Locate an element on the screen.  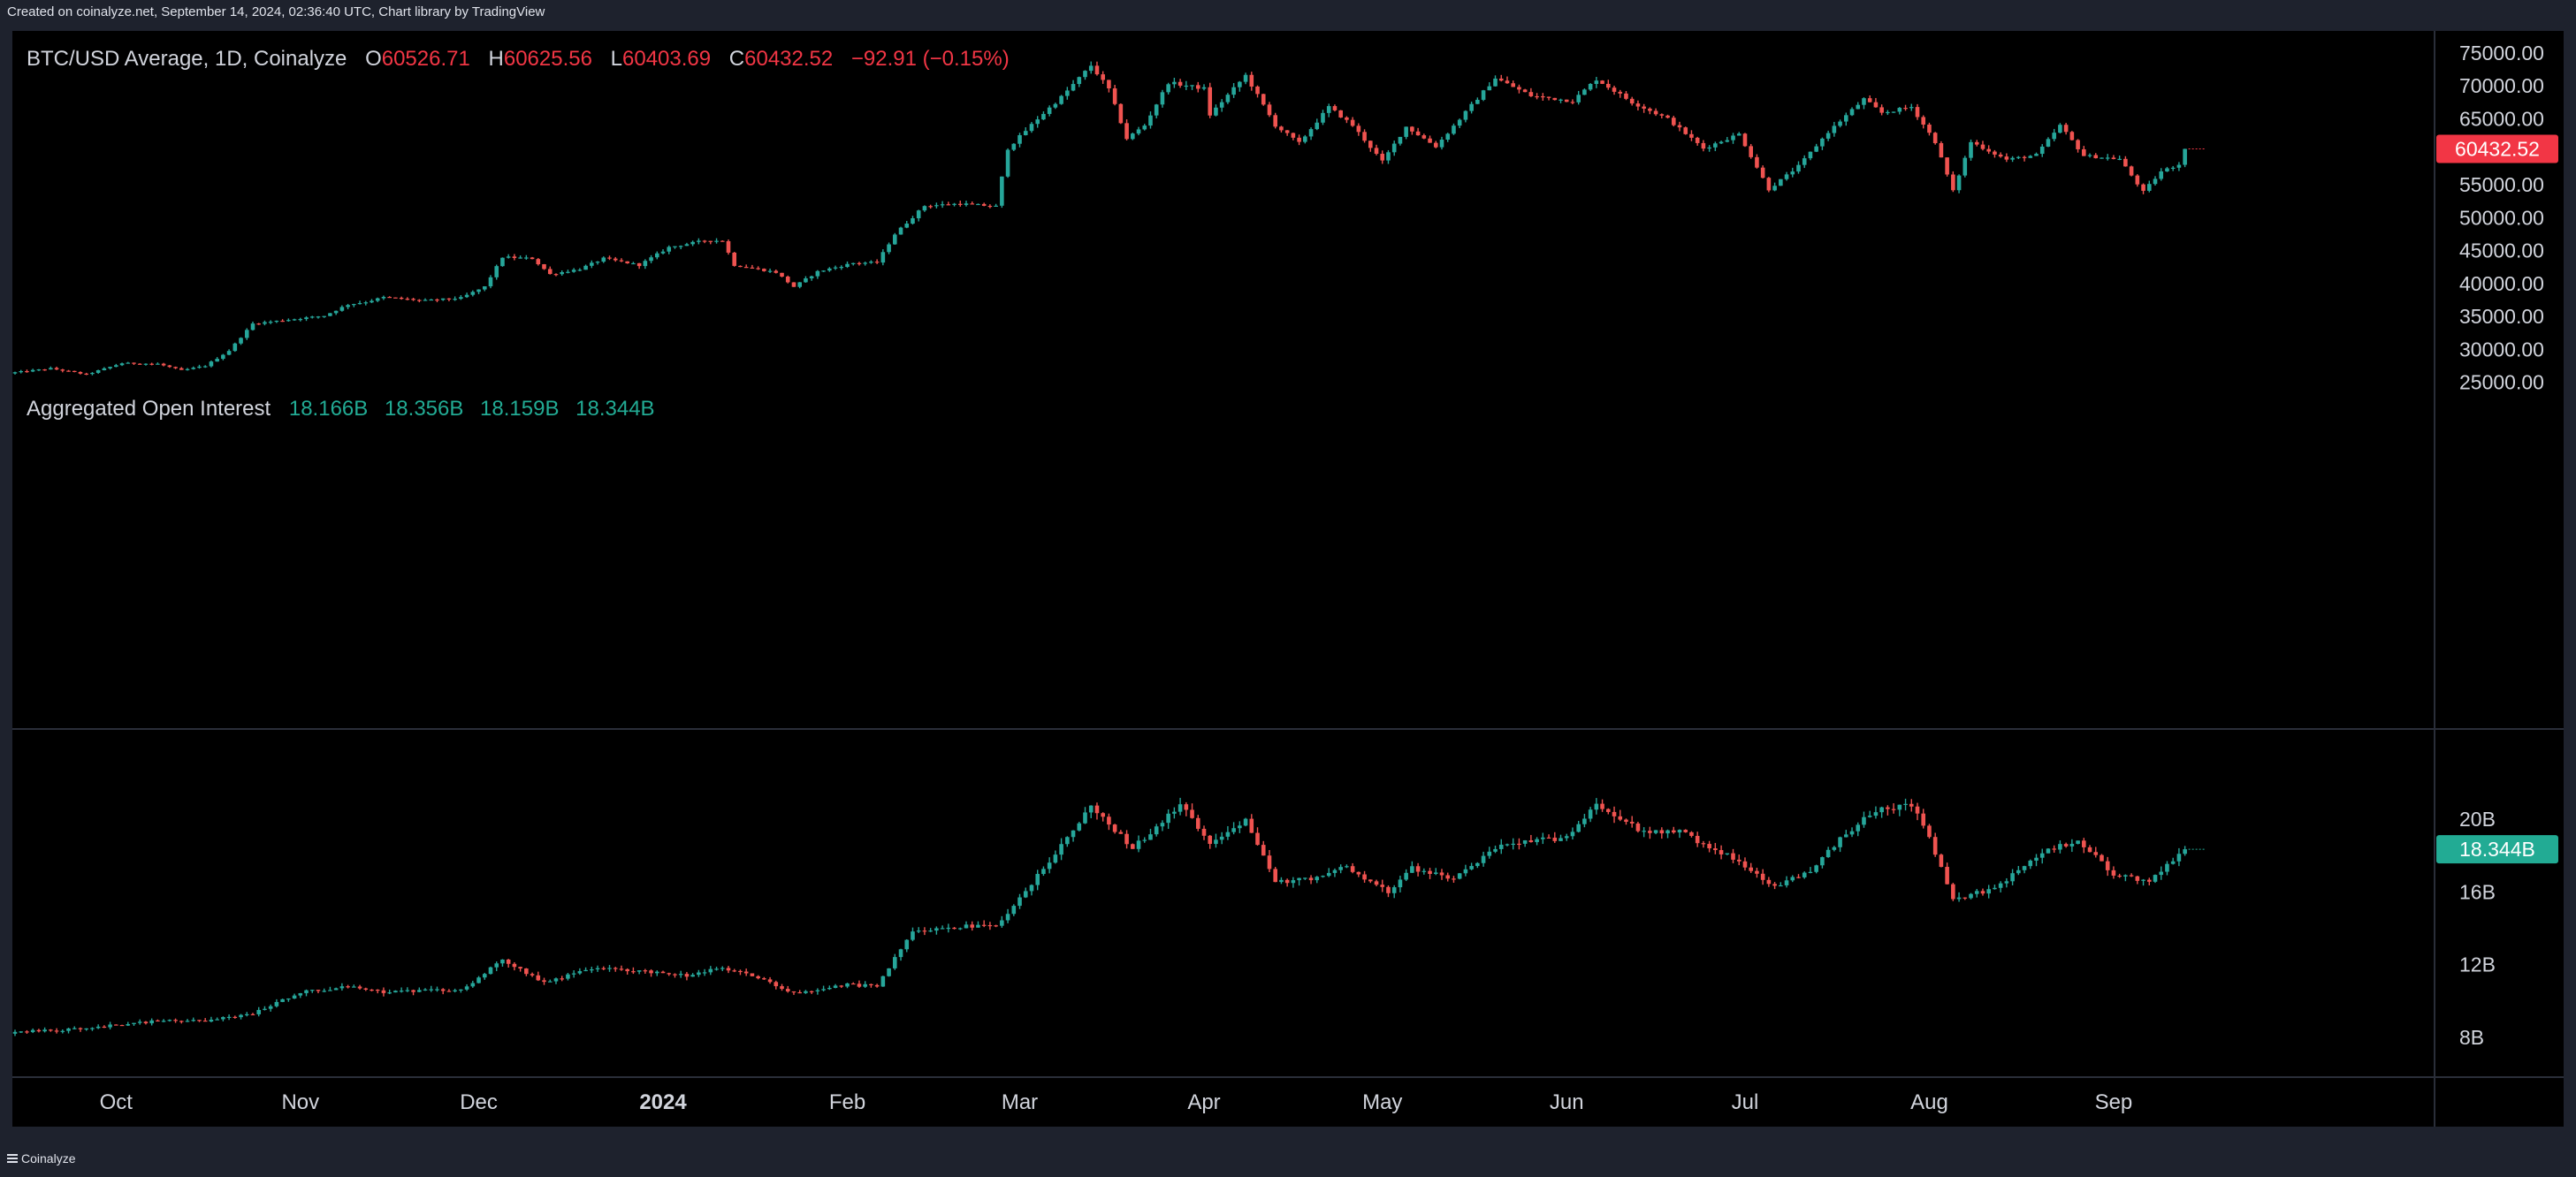
price-legend-title: BTC/USD Average, 1D, Coinalyze is located at coordinates (187, 59).